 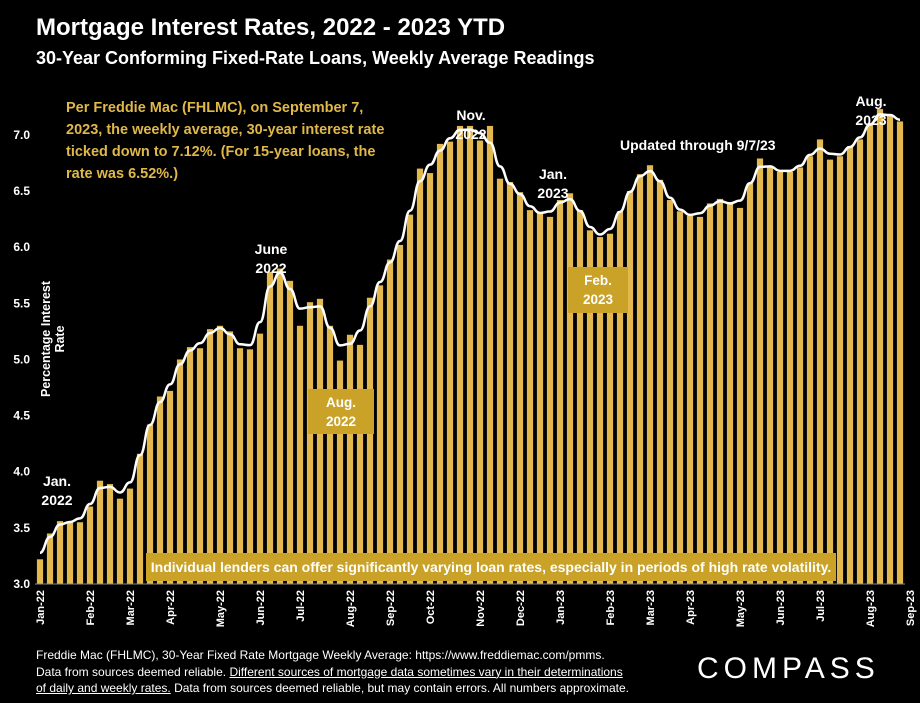 I want to click on y-tick-label: 3.5, so click(x=21, y=528).